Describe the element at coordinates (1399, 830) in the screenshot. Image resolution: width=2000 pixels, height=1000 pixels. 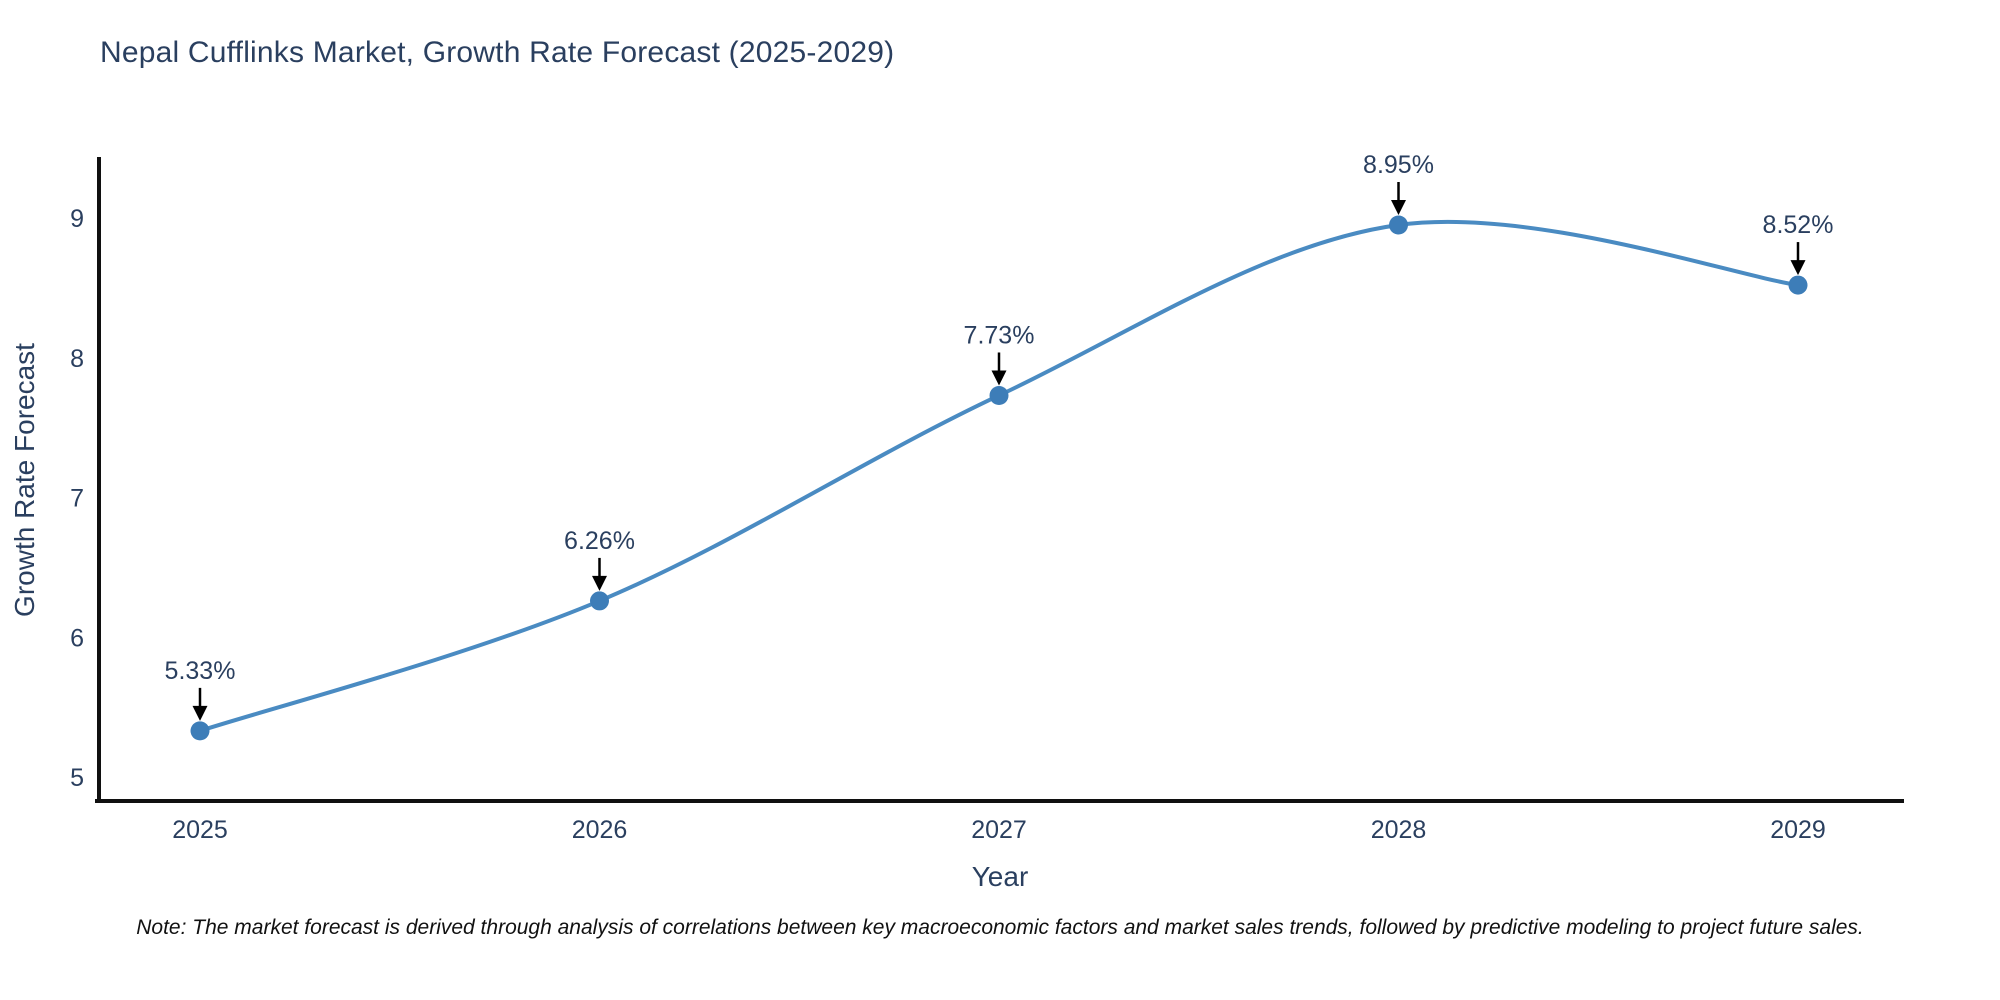
I see `x-tick-label: 2028` at that location.